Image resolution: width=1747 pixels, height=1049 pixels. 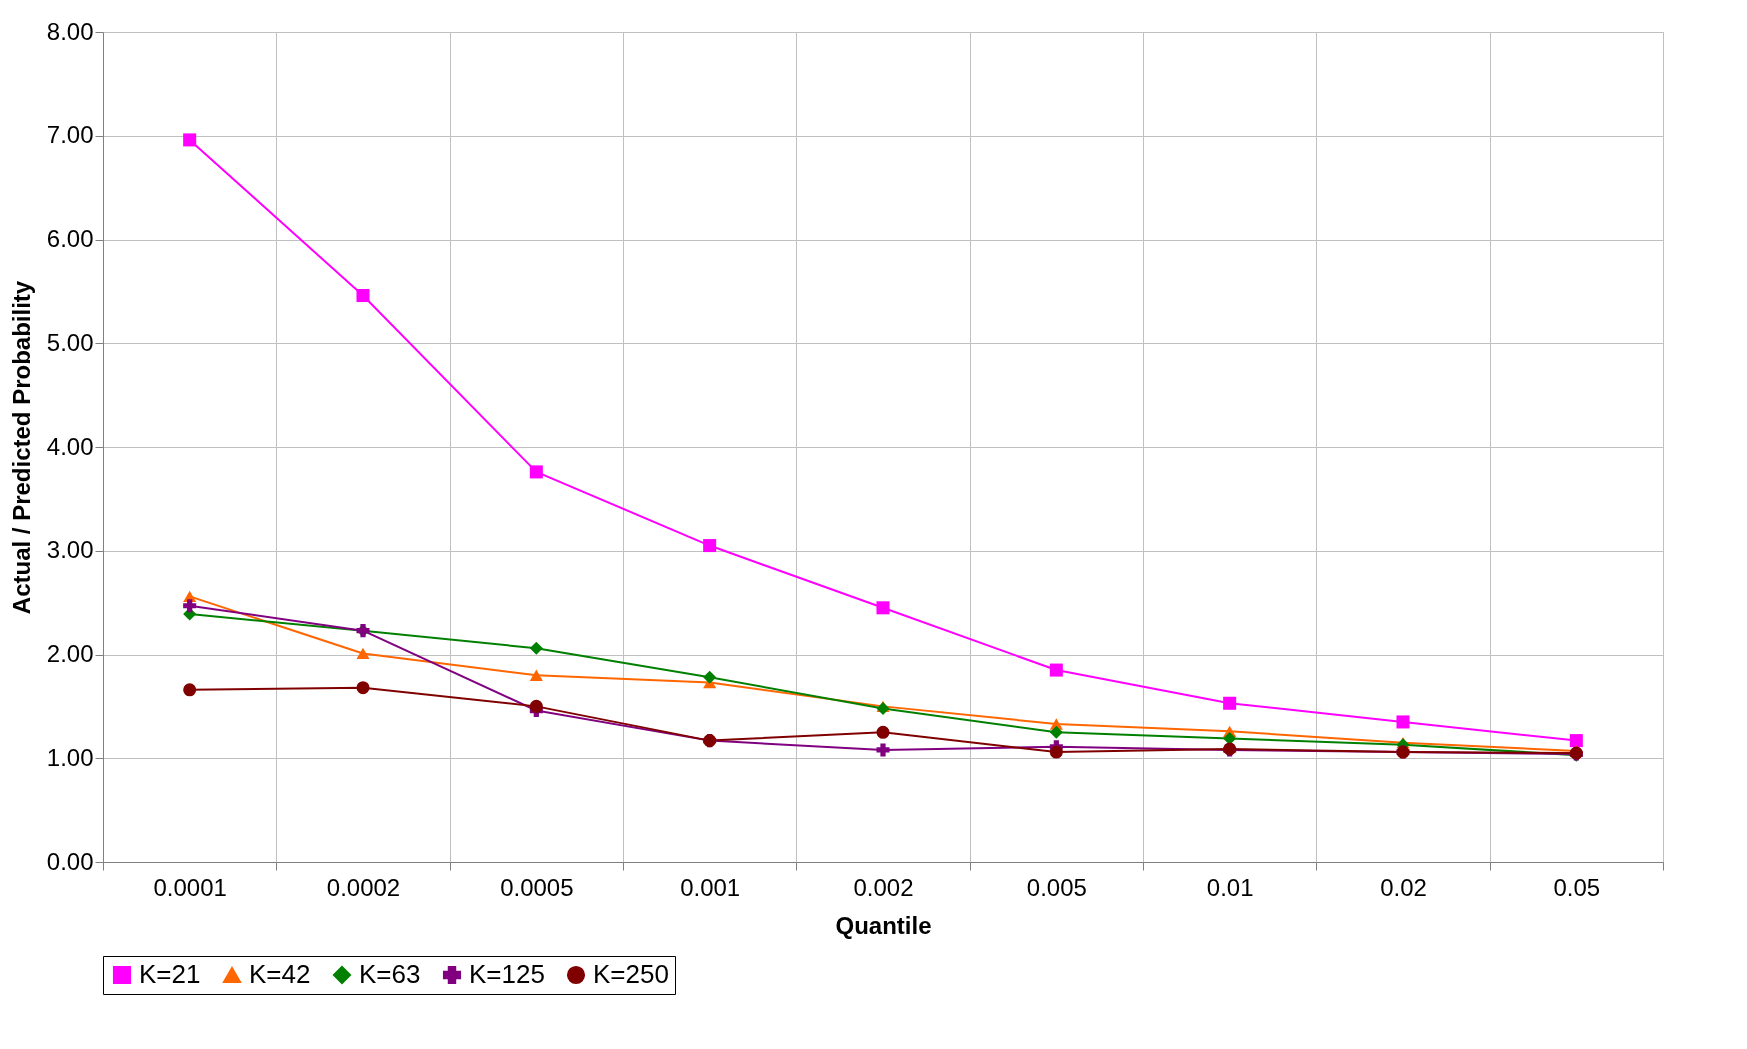 I want to click on y-tick-label: 1.00, so click(x=70, y=757).